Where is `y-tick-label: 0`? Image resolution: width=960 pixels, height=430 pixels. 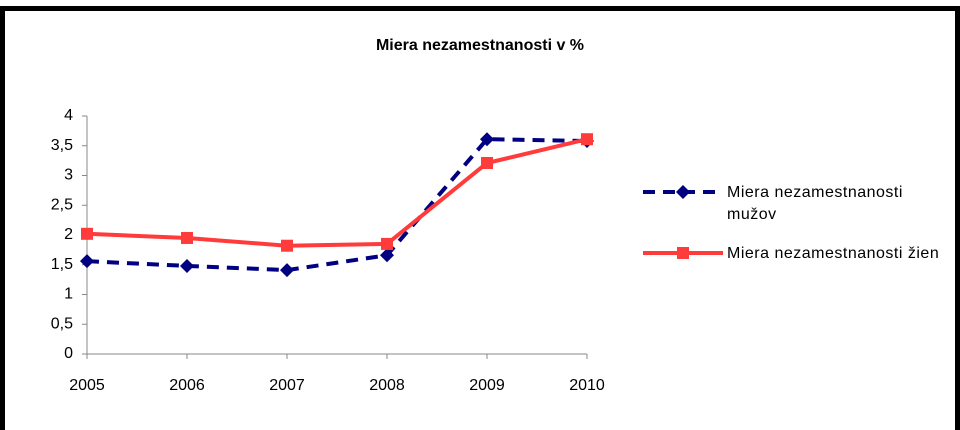
y-tick-label: 0 is located at coordinates (68, 353).